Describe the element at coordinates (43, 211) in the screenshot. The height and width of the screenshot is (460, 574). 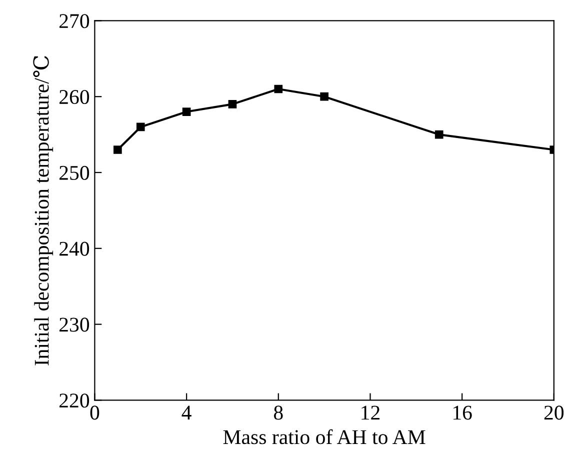
I see `y-axis-title: Initial decomposition temperature/℃` at that location.